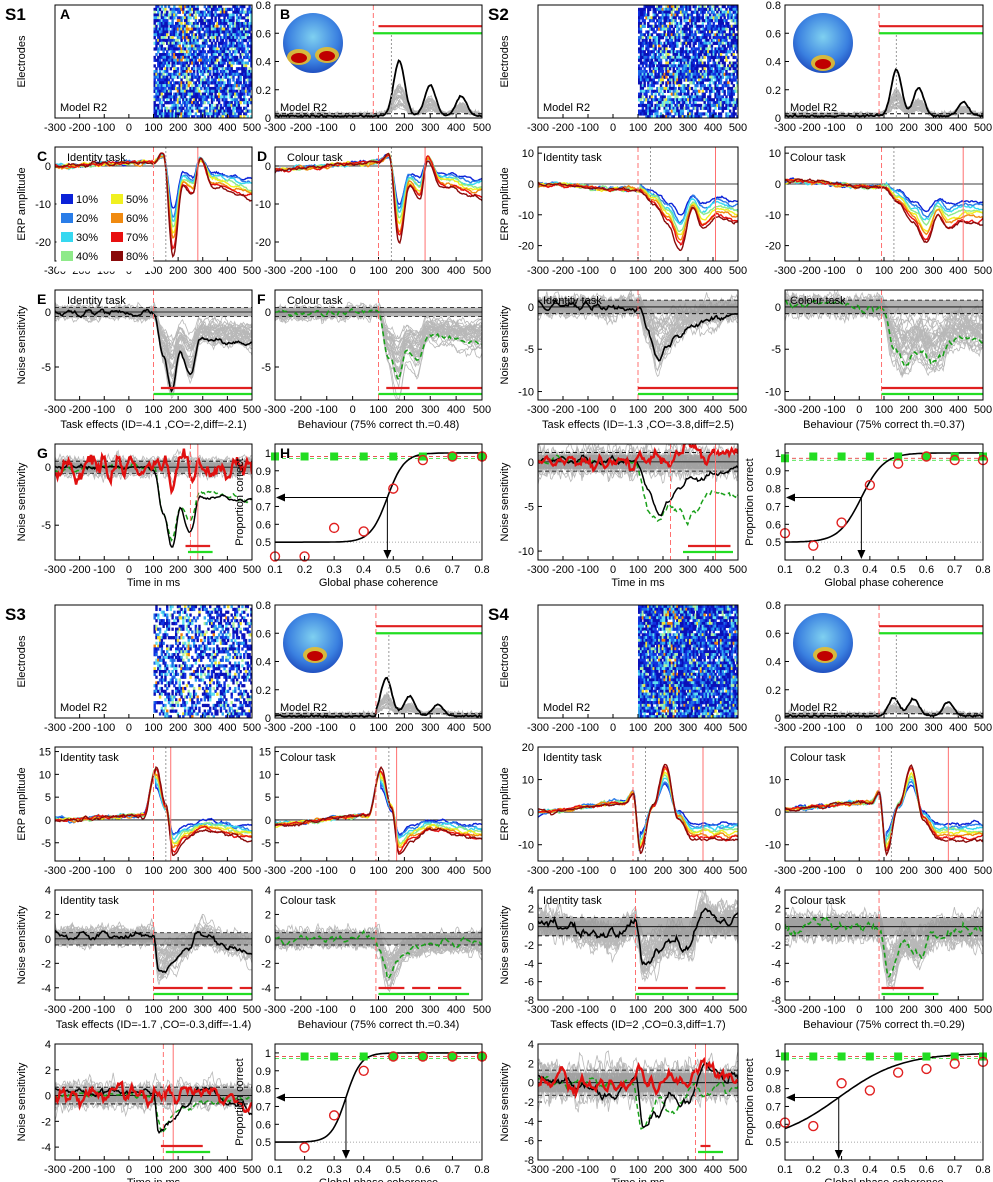  I want to click on y-tick-label: 0, so click(268, 313).